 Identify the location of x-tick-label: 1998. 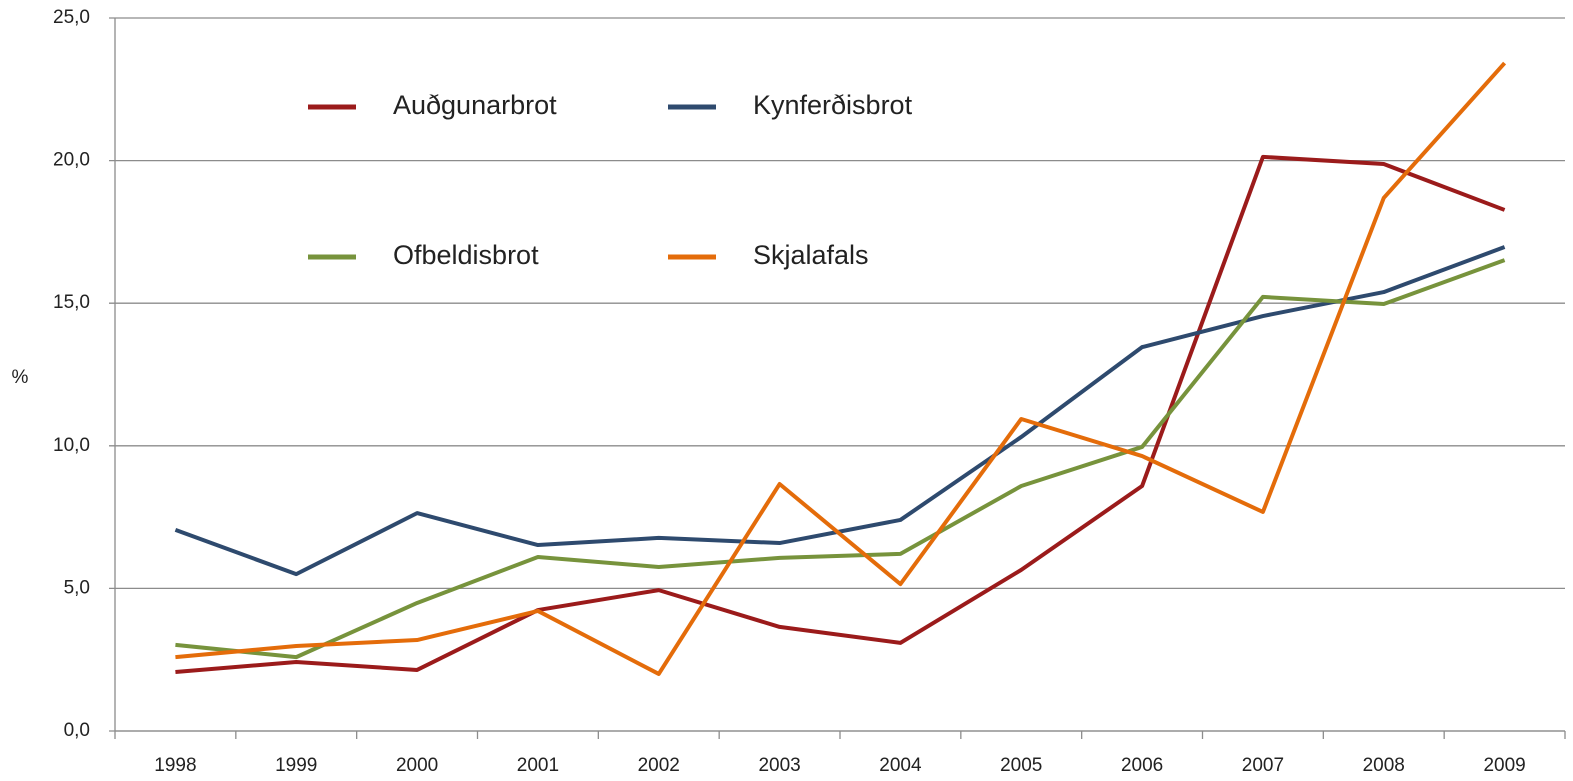
(175, 765).